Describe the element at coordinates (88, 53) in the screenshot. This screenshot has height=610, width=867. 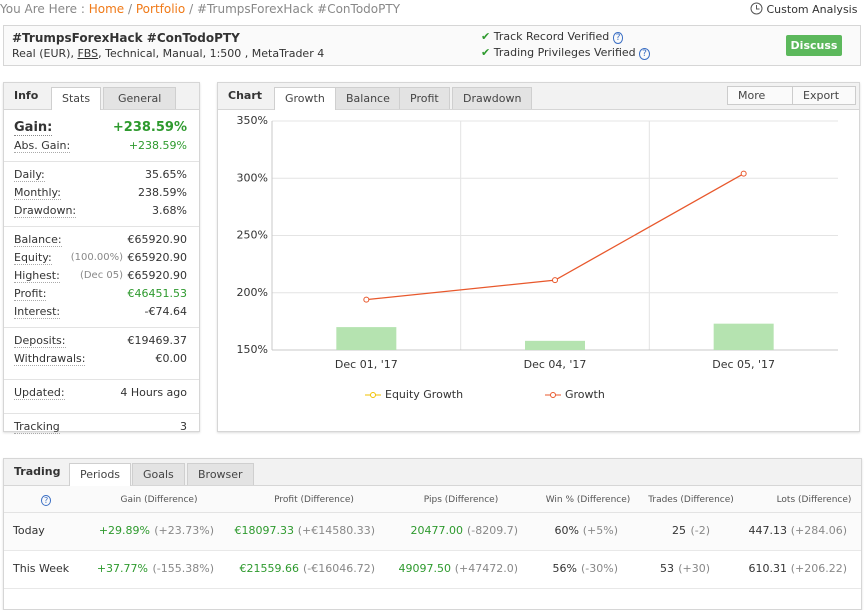
I see `broker-link: FBS` at that location.